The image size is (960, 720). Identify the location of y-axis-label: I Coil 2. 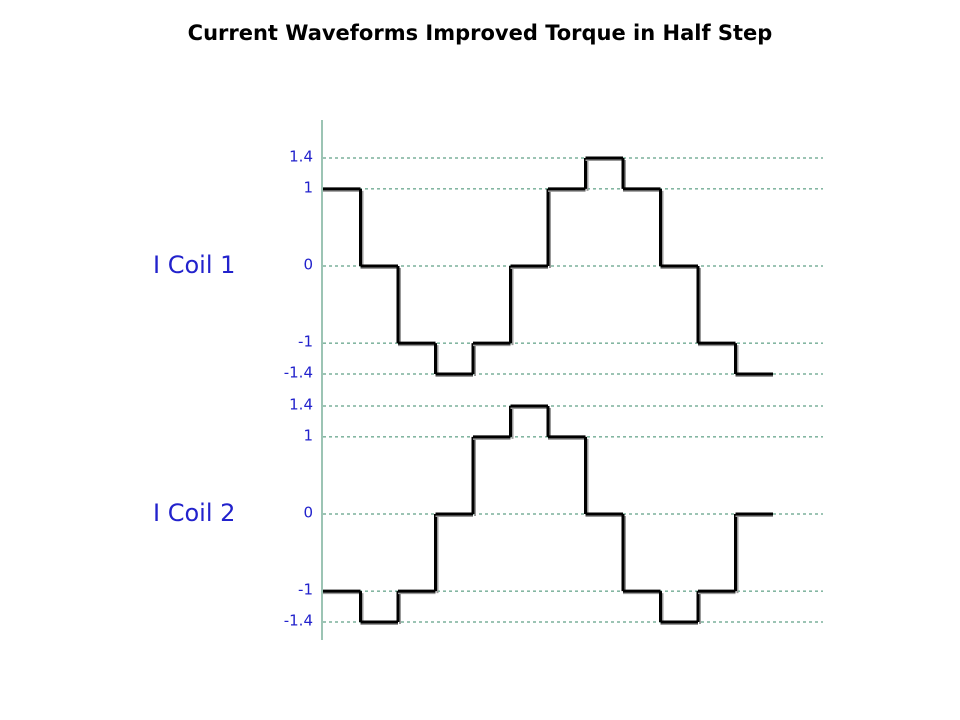
(194, 513).